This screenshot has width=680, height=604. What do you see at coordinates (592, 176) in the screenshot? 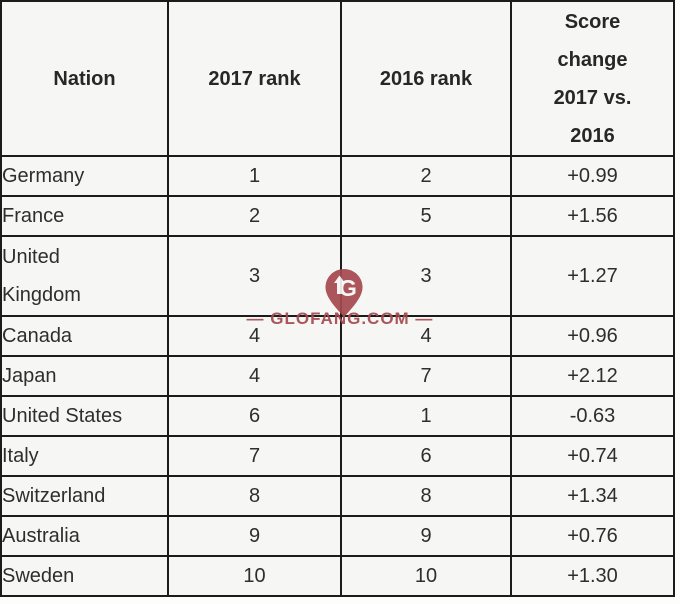
I see `score-change-cell: +0.99` at bounding box center [592, 176].